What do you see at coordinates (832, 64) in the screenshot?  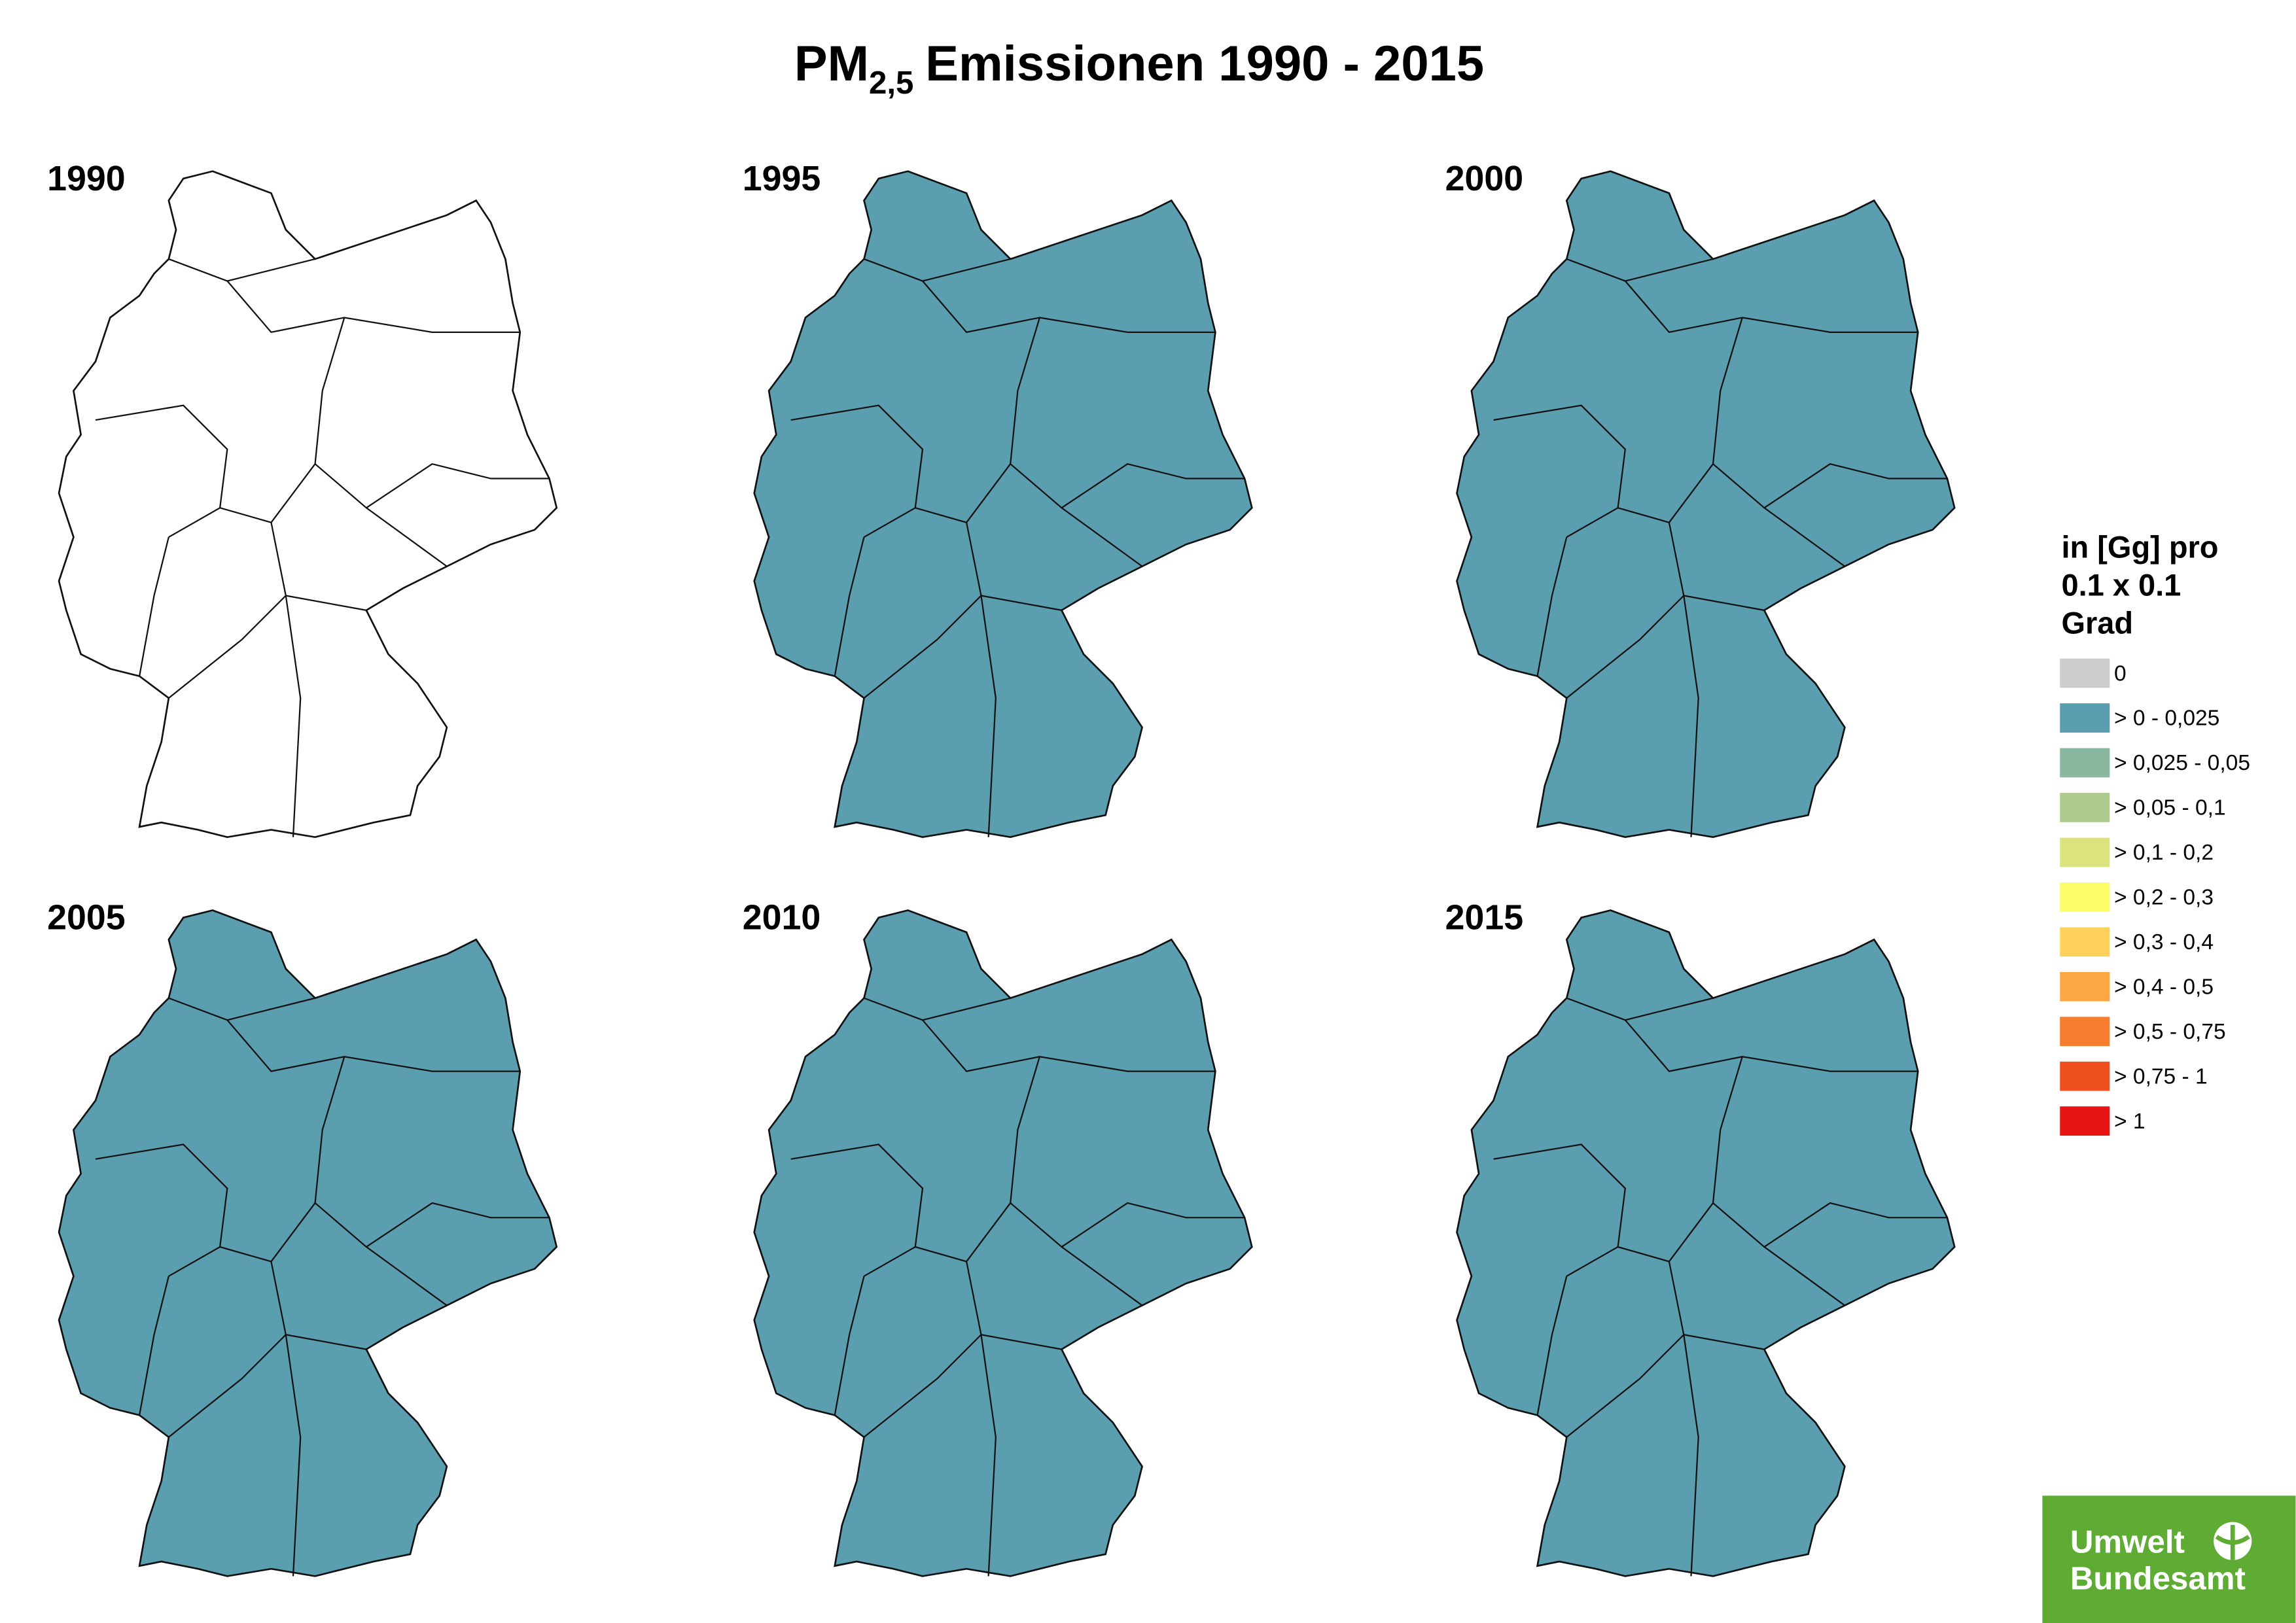 I see `title-main: PM` at bounding box center [832, 64].